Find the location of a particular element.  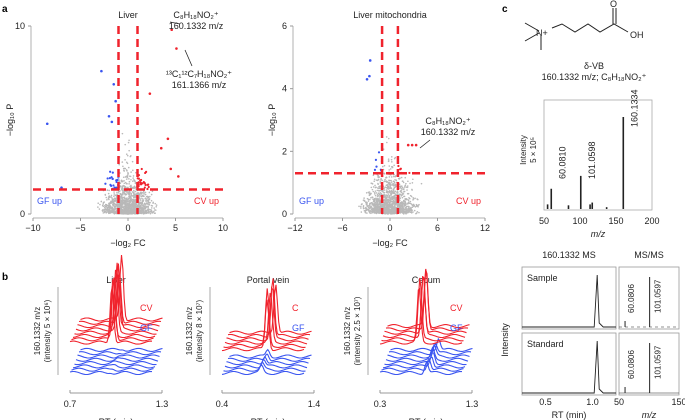

x-tick-label: 1.4 is located at coordinates (314, 404).